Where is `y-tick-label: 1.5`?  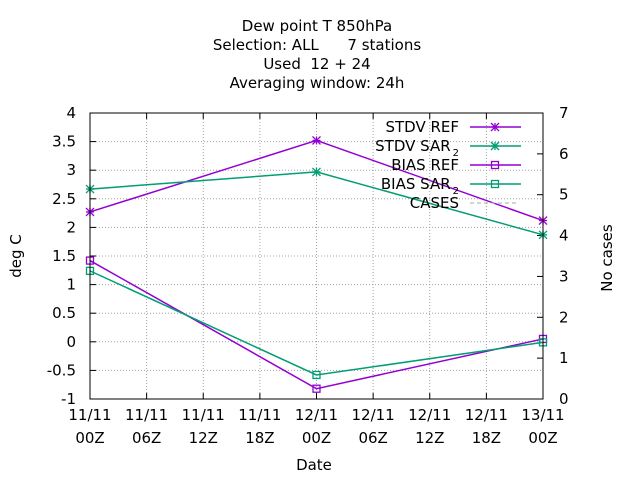 y-tick-label: 1.5 is located at coordinates (64, 256).